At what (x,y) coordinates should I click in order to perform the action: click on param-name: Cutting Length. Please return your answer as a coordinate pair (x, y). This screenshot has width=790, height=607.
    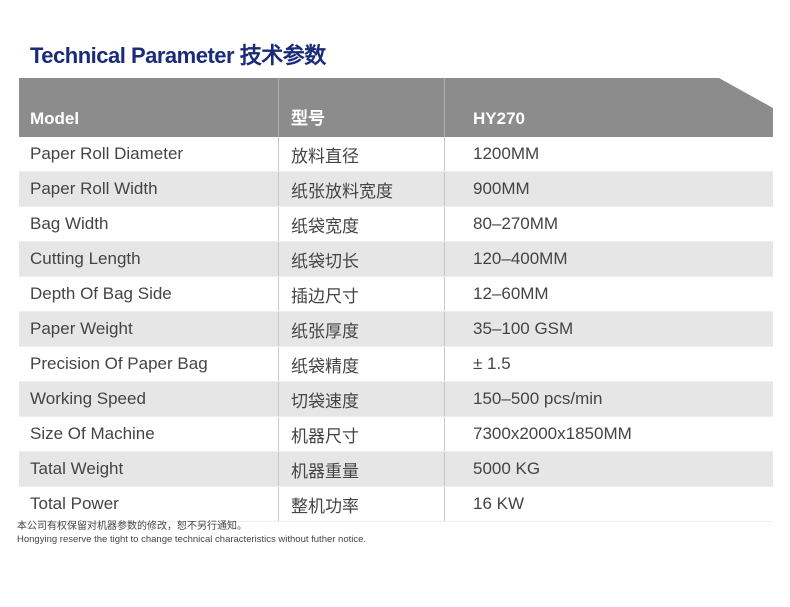
    Looking at the image, I should click on (85, 258).